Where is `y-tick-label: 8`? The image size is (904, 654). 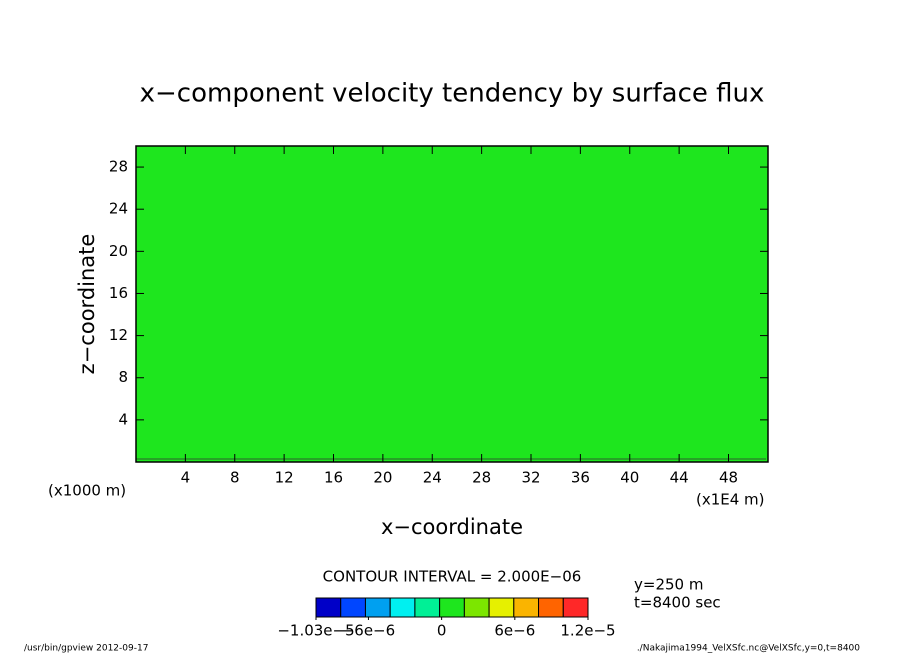
y-tick-label: 8 is located at coordinates (123, 377).